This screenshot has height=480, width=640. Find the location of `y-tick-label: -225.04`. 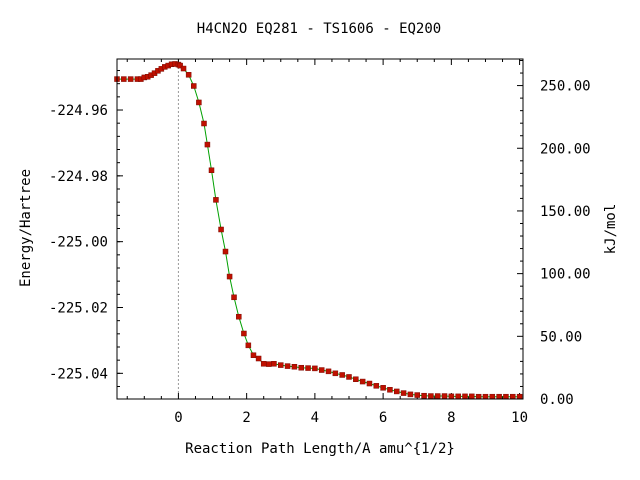

y-tick-label: -225.04 is located at coordinates (78, 374).